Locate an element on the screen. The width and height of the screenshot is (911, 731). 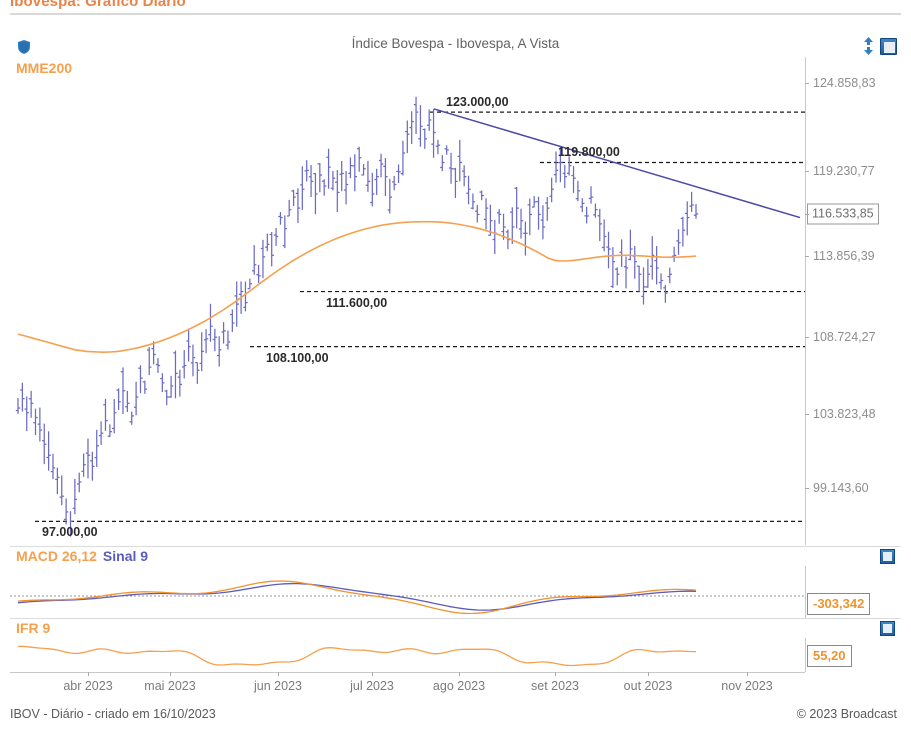
macd-axis: -303,342 is located at coordinates (853, 592).